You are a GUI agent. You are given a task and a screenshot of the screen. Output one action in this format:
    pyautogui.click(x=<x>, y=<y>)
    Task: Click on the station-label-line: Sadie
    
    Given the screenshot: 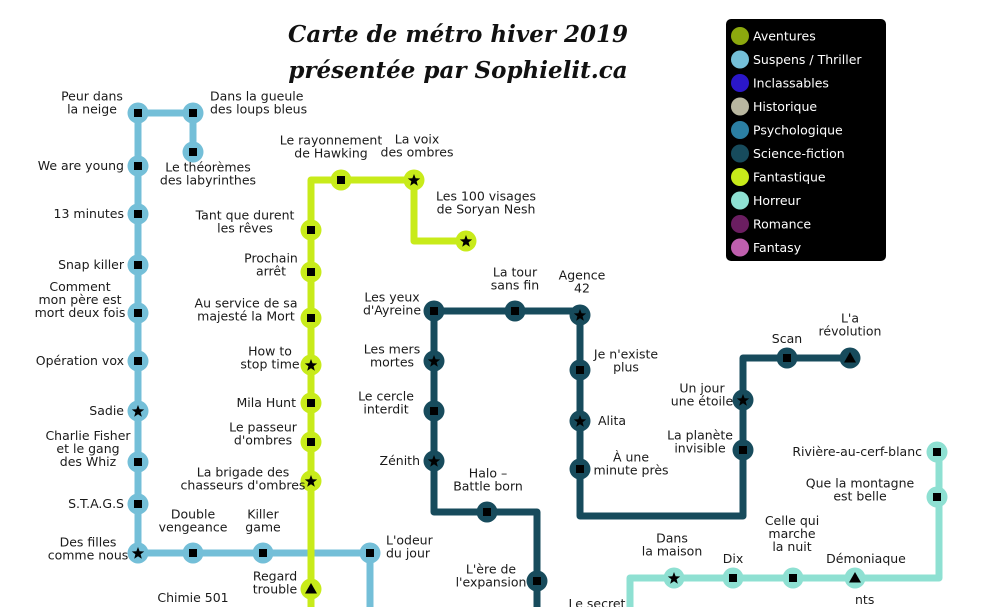 What is the action you would take?
    pyautogui.click(x=106, y=410)
    